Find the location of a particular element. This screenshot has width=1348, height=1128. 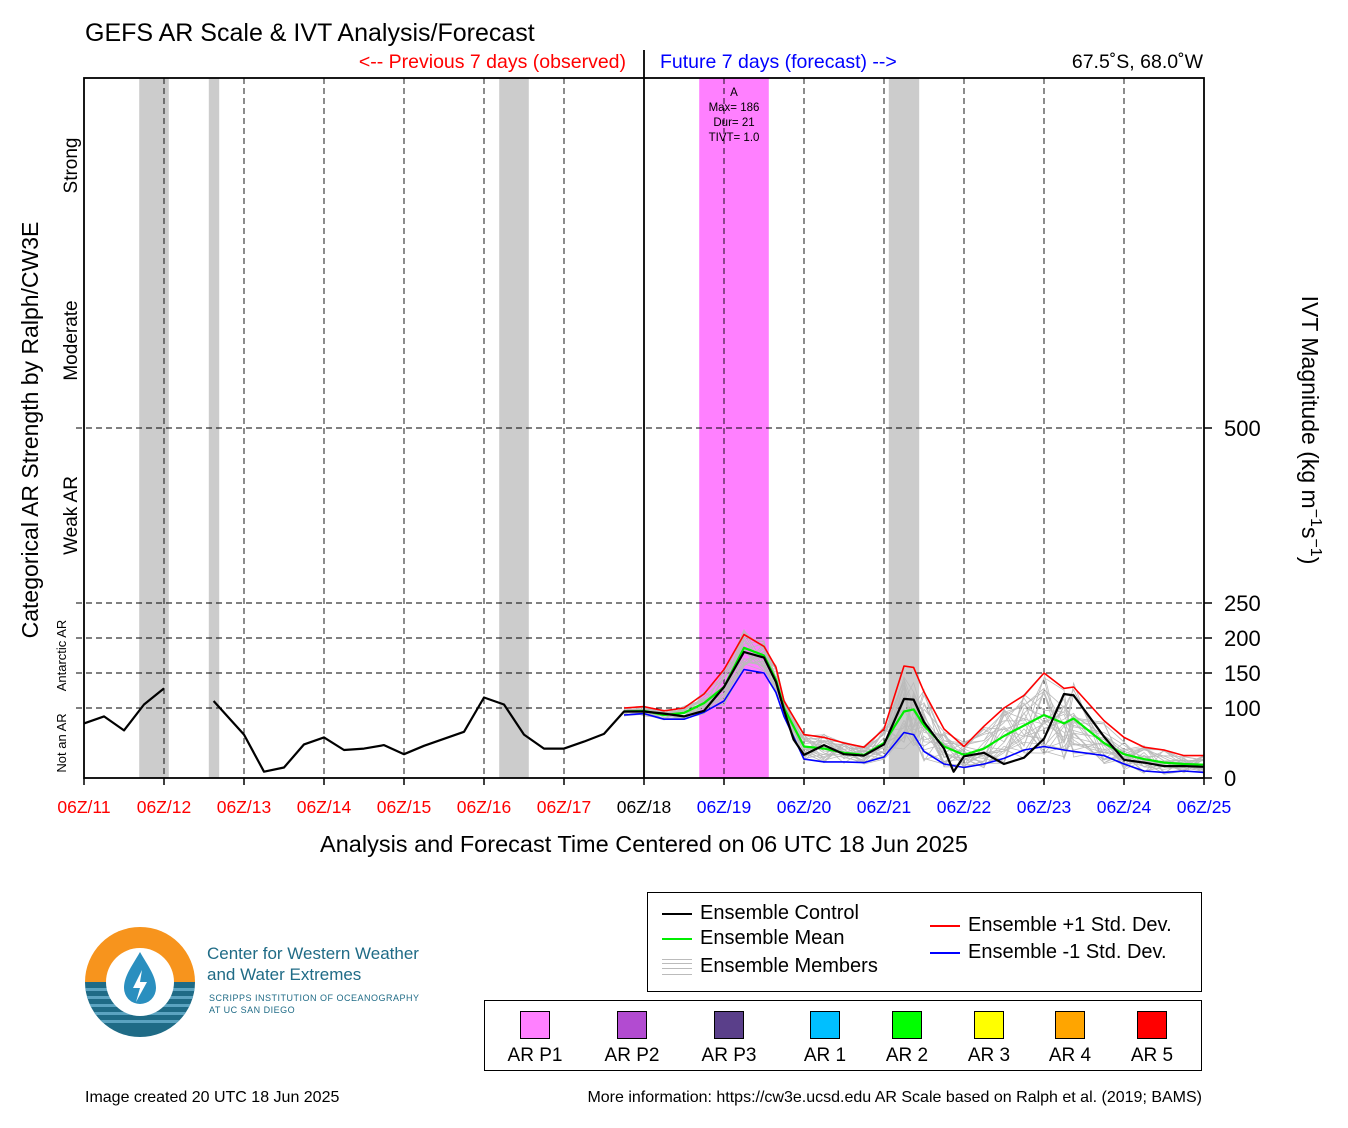

x-tick-label: 06Z/11 is located at coordinates (83, 807).